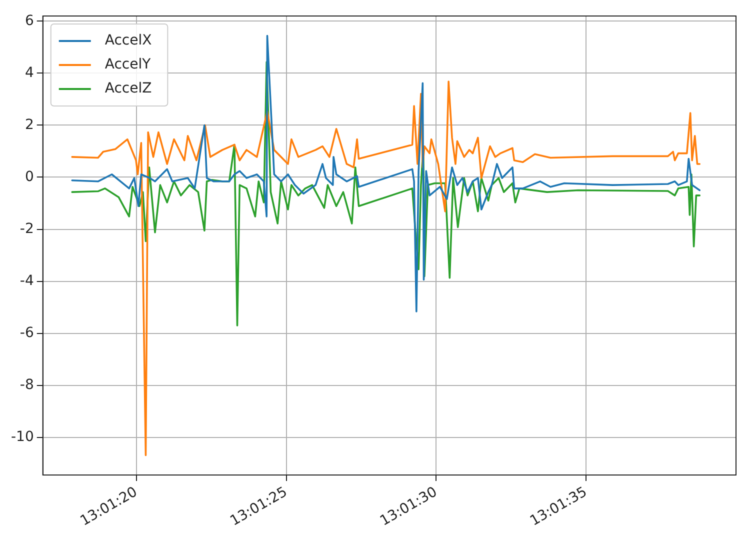 The width and height of the screenshot is (742, 537). I want to click on y-tick-label: 2, so click(29, 124).